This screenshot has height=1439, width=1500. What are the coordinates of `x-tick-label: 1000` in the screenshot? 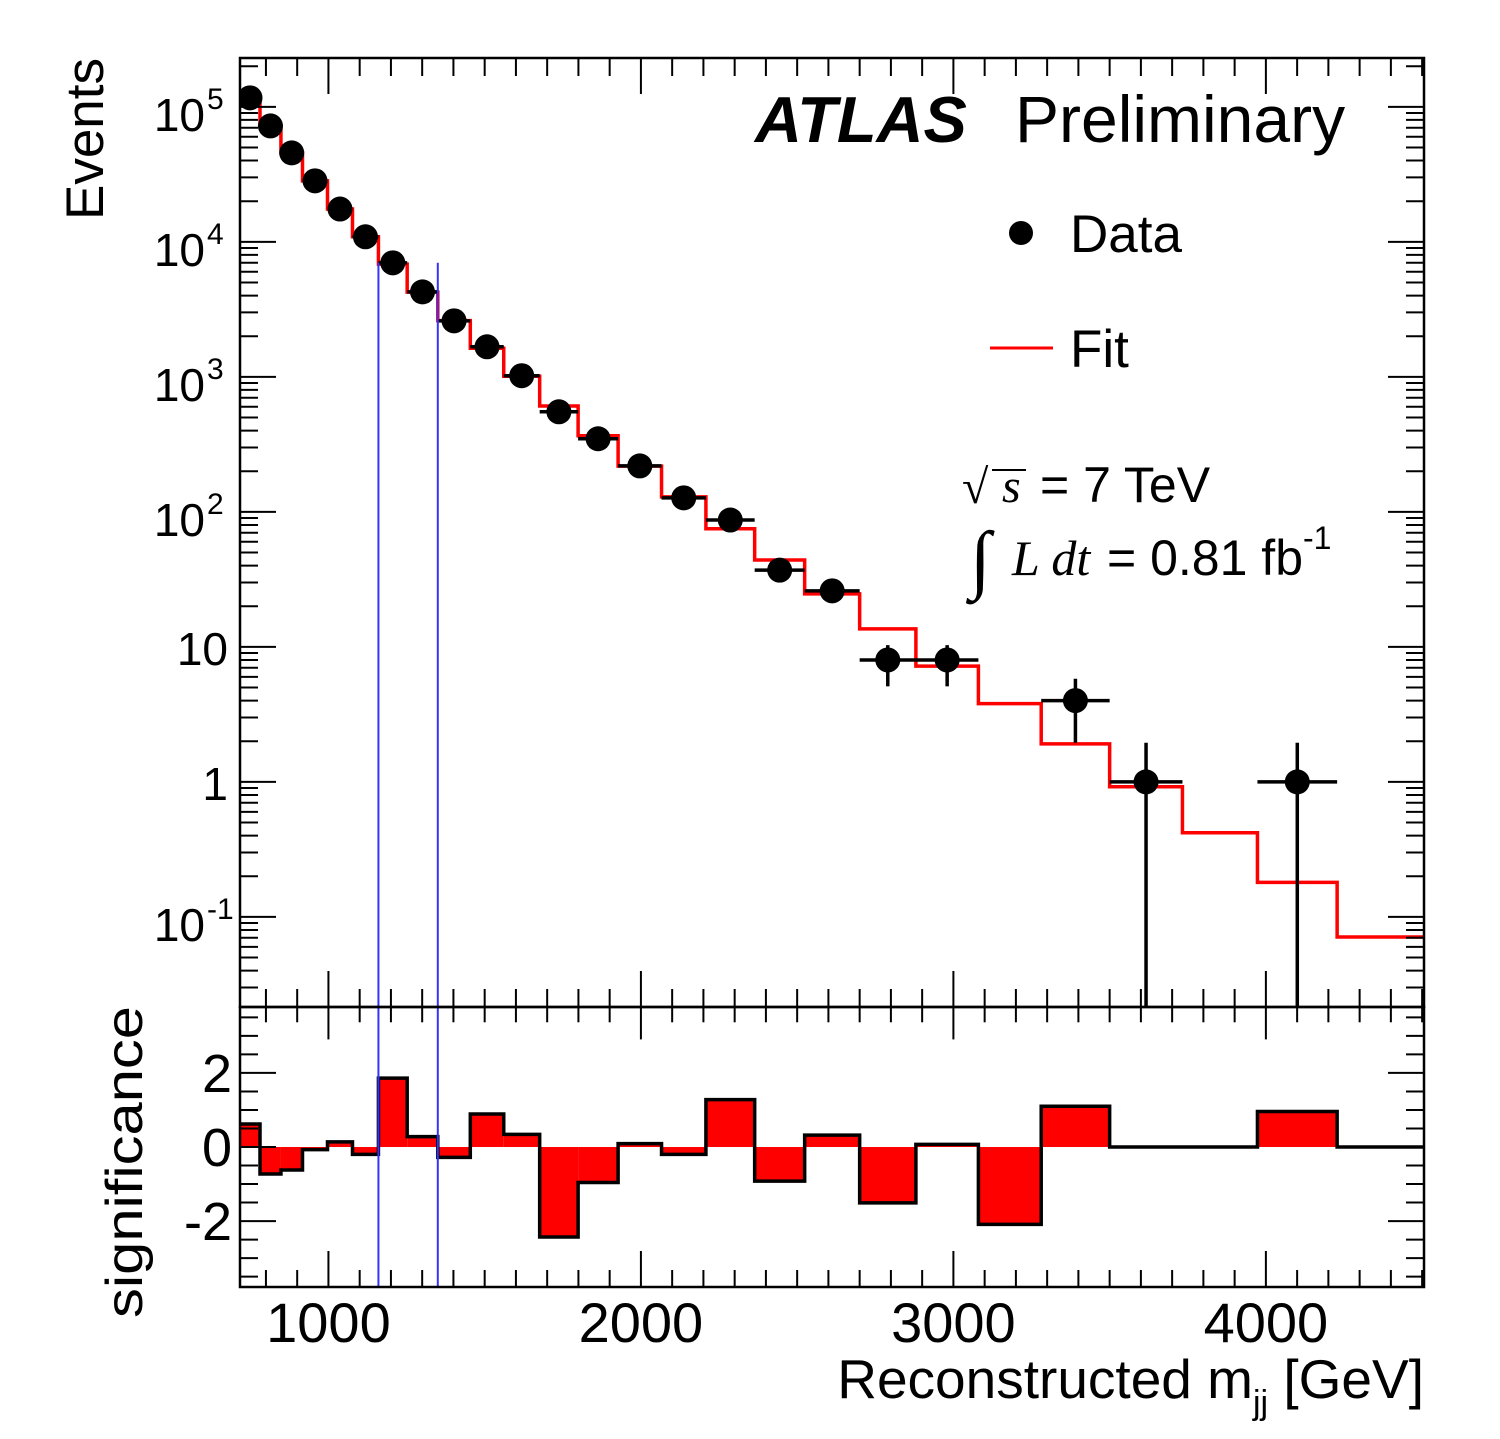 It's located at (328, 1322).